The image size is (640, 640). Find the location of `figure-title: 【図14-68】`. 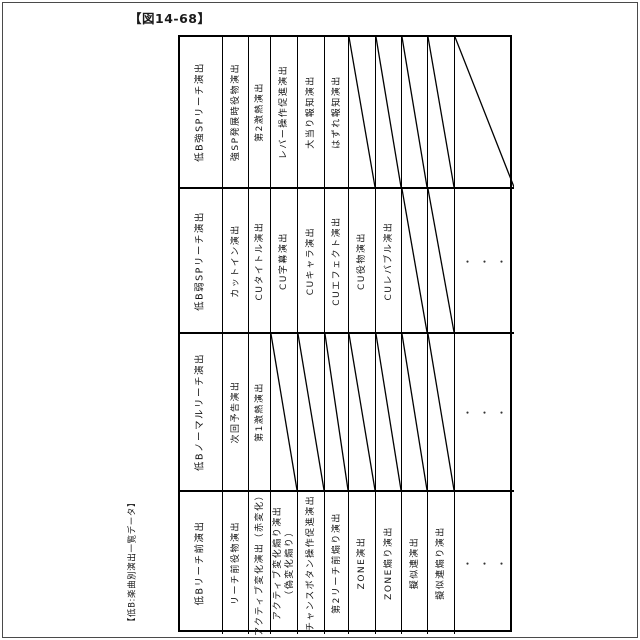

figure-title: 【図14-68】 is located at coordinates (170, 18).